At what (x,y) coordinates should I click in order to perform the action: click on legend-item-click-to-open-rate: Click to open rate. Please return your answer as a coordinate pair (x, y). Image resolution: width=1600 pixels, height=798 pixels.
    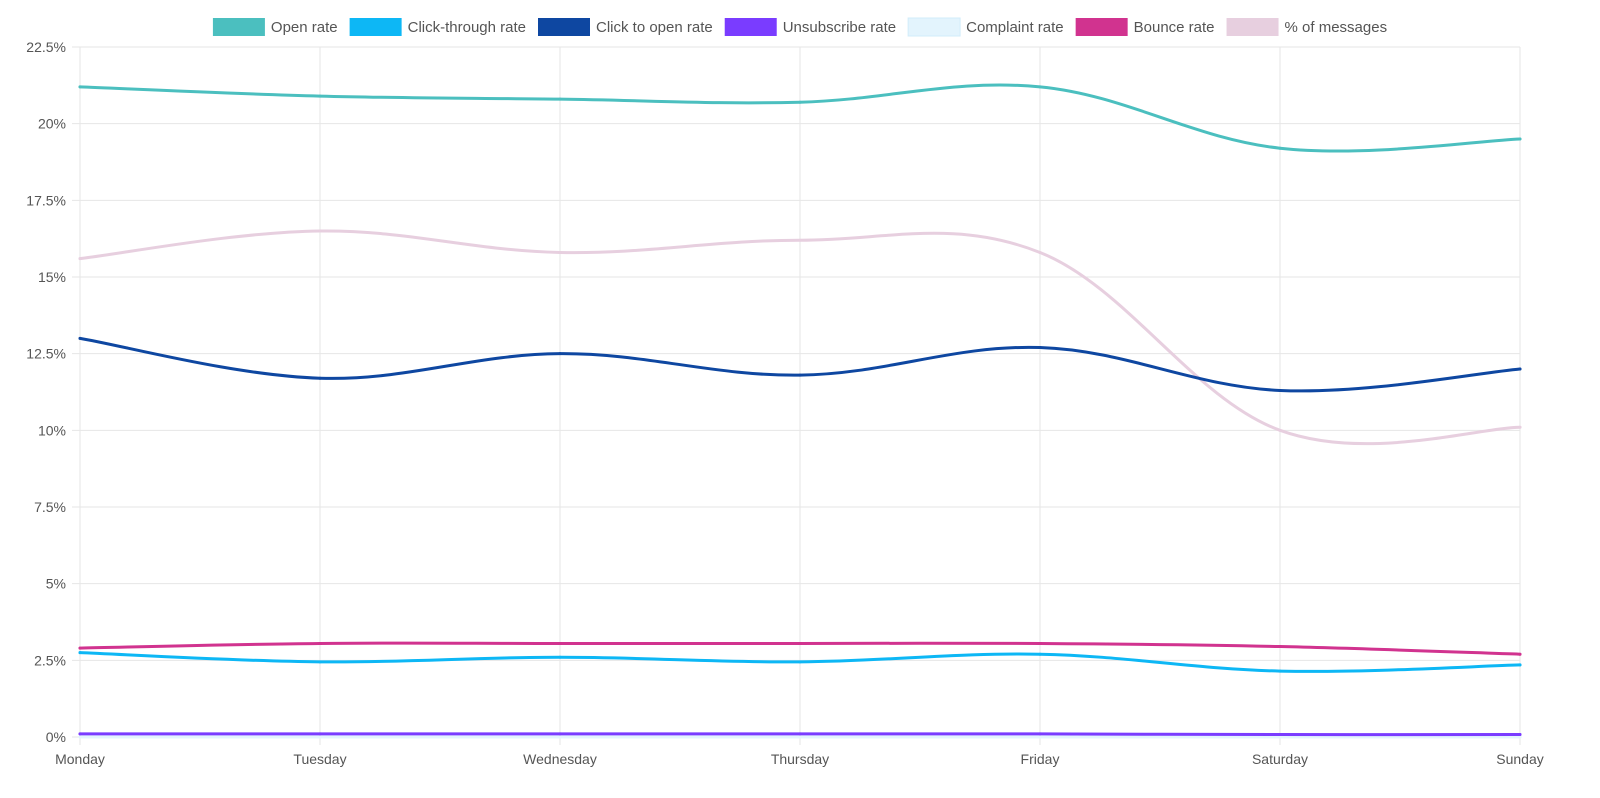
    Looking at the image, I should click on (625, 27).